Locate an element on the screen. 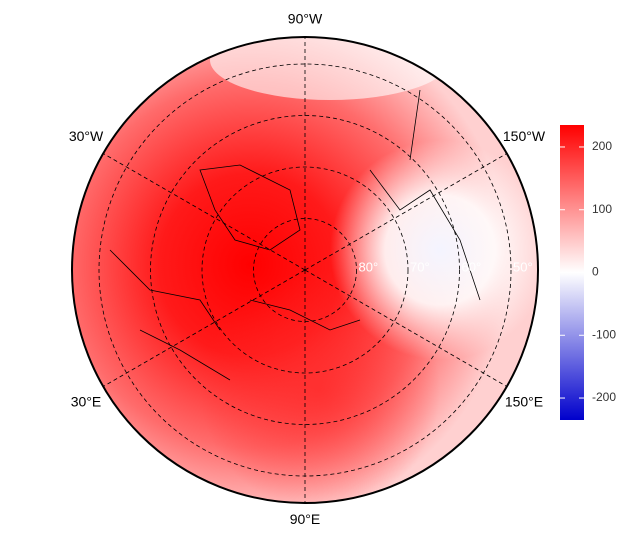  colorbar-tick-label: -200 is located at coordinates (604, 397).